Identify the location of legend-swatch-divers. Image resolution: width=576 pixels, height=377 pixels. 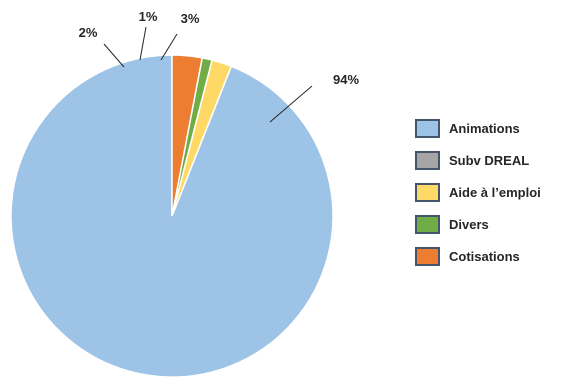
(427, 224).